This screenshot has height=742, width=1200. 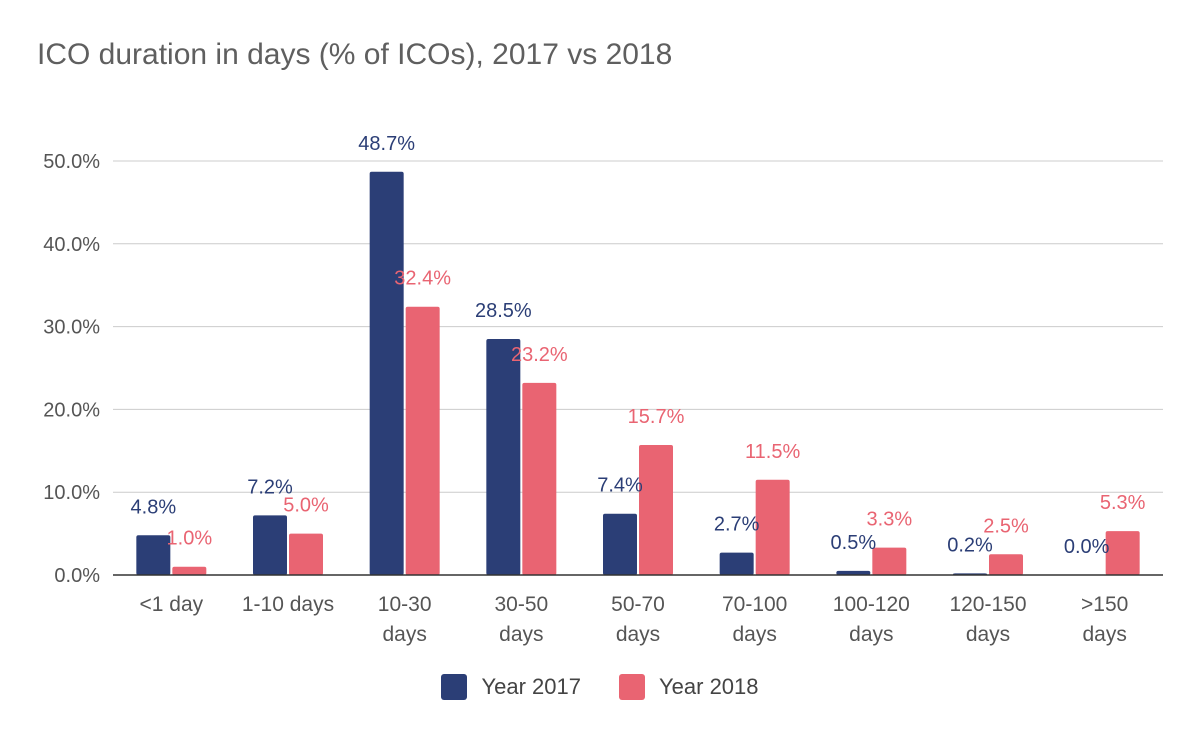 What do you see at coordinates (1104, 604) in the screenshot?
I see `x-category-label: >150` at bounding box center [1104, 604].